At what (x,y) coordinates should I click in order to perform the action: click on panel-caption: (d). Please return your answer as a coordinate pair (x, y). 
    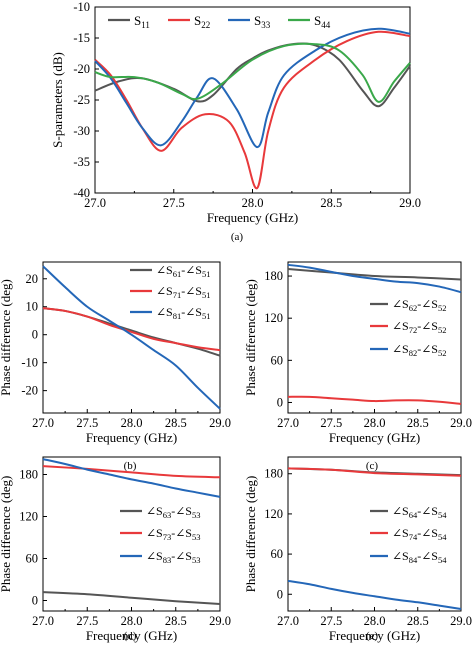
    Looking at the image, I should click on (130, 636).